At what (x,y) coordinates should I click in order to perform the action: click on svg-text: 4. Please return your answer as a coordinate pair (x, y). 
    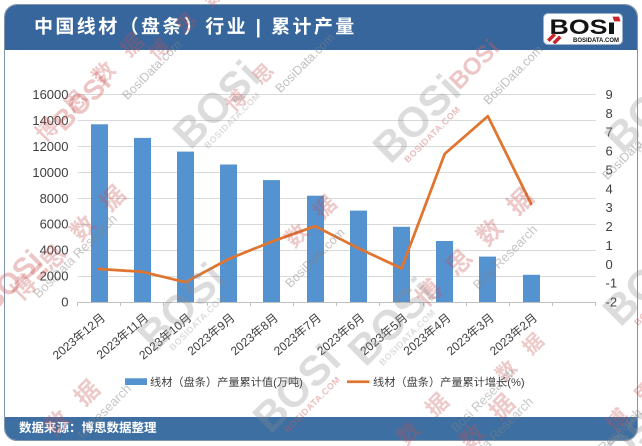
    Looking at the image, I should click on (609, 188).